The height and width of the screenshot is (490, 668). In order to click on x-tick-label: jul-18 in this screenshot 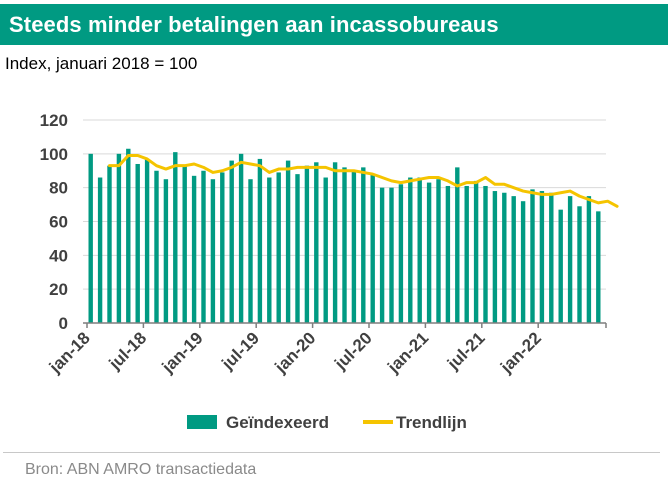, I will do `click(128, 351)`.